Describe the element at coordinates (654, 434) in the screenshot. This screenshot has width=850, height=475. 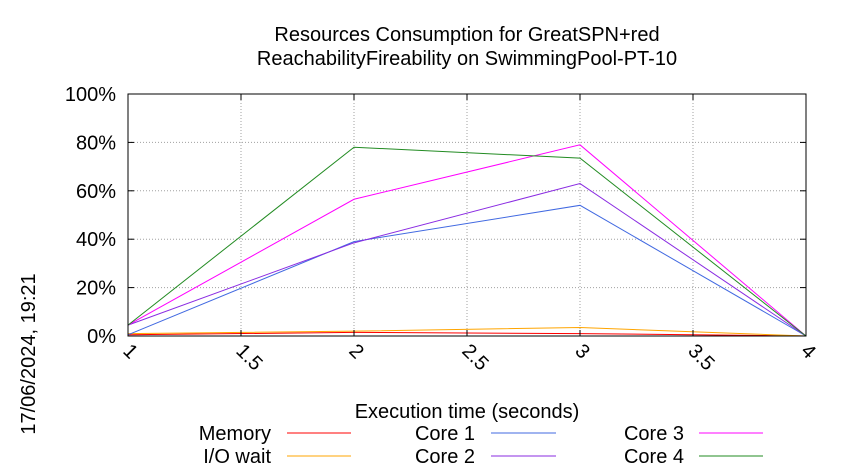
I see `legend-label-core-3: Core 3` at that location.